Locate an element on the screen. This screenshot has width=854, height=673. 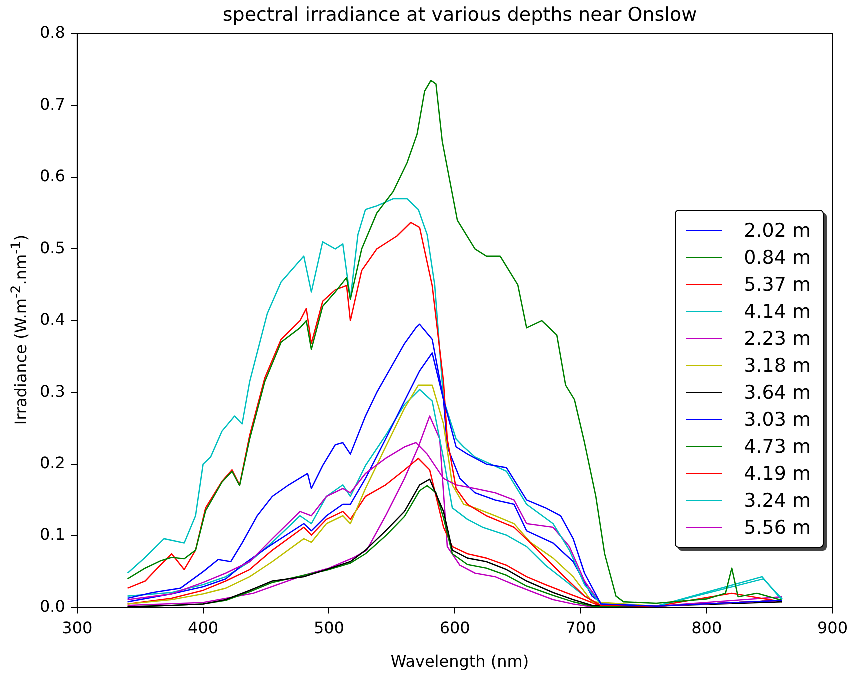
x-axis-title: Wavelength (nm) is located at coordinates (460, 661).